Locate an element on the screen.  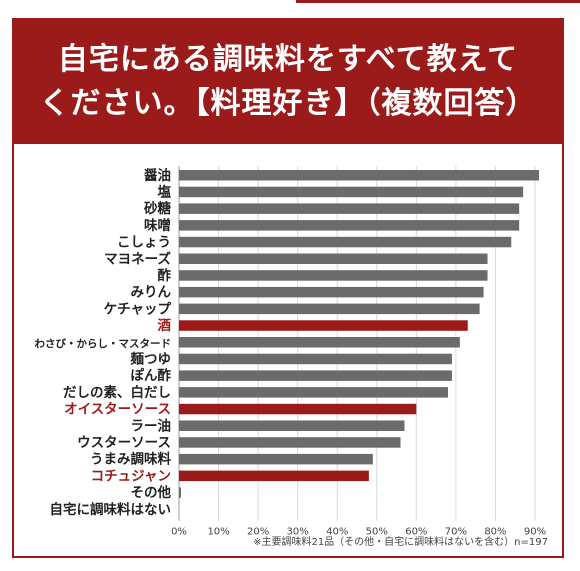
x-tick-label: 90% is located at coordinates (535, 532).